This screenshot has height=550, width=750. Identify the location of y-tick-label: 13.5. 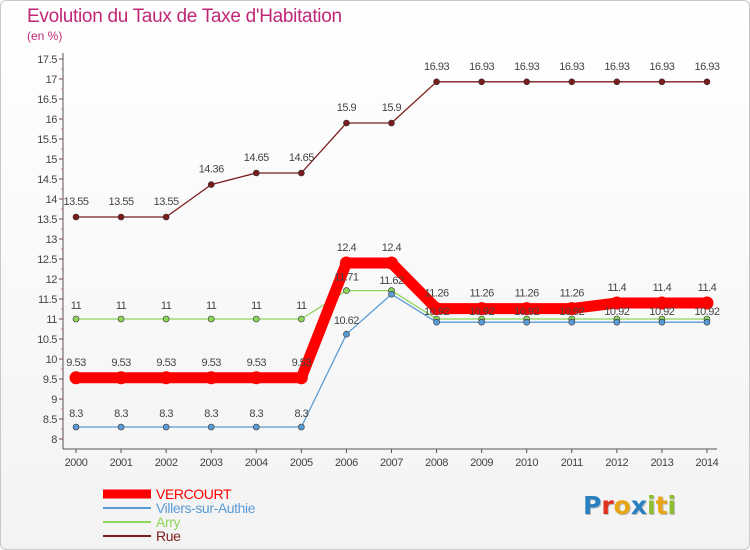
(47, 220).